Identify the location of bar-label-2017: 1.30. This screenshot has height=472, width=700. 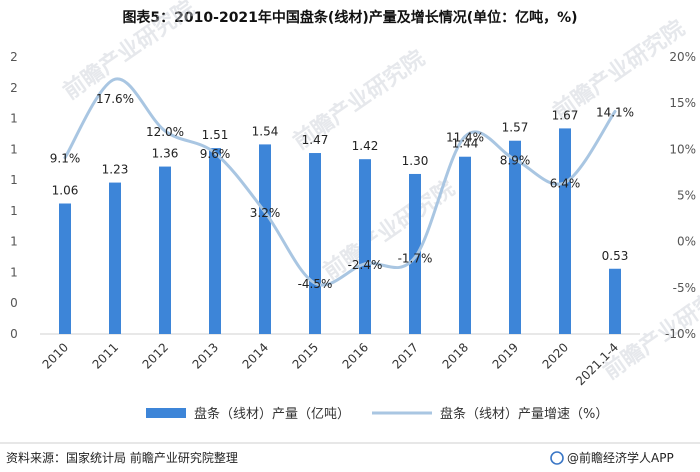
(415, 161).